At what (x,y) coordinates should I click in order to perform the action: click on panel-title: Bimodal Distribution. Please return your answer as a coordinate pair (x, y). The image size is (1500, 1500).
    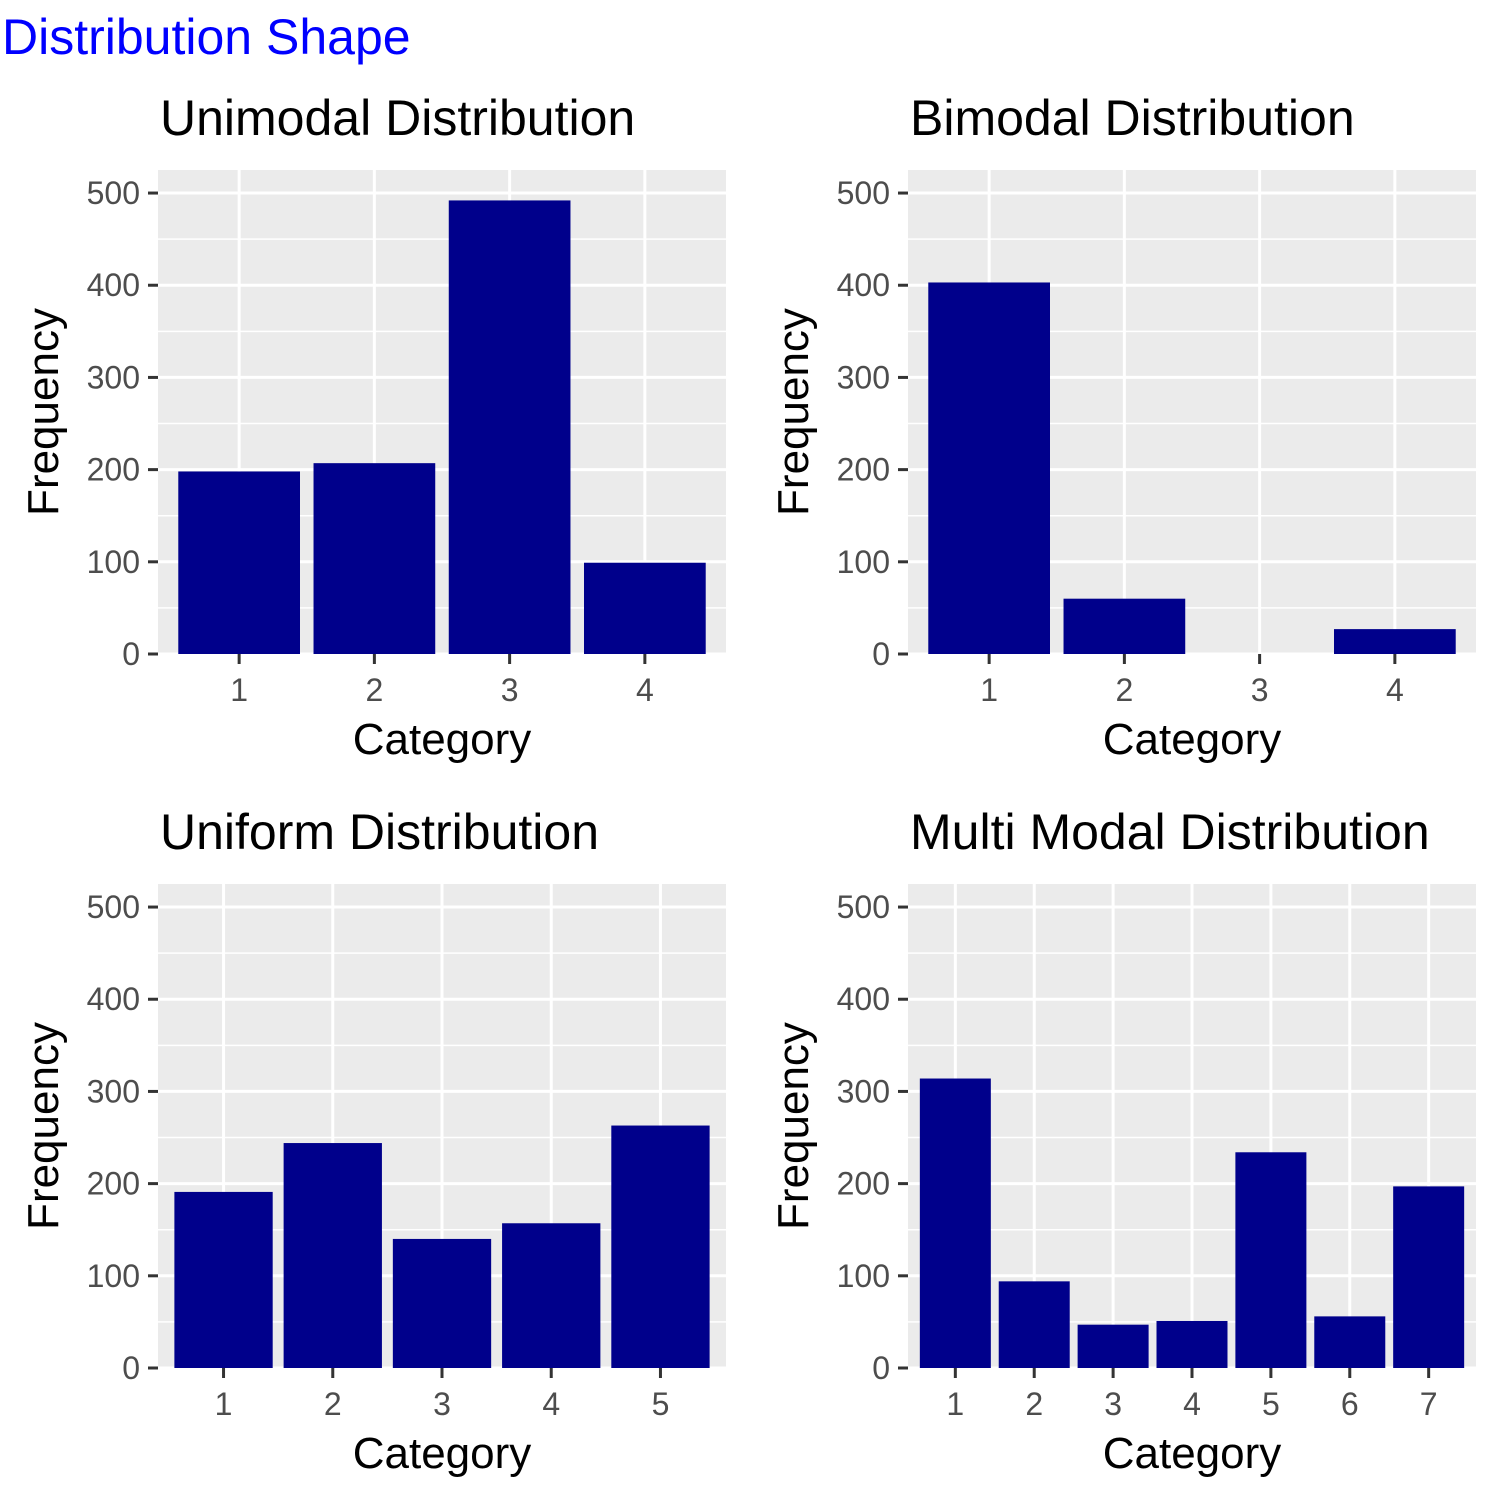
    Looking at the image, I should click on (1132, 118).